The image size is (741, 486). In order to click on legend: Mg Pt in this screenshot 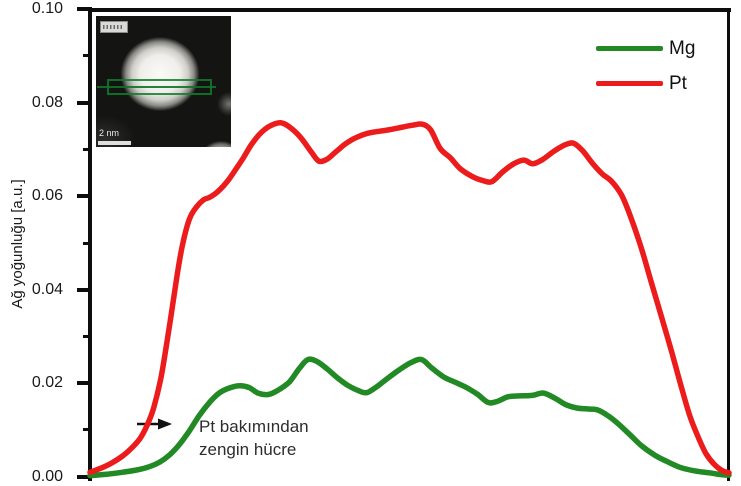, I will do `click(645, 66)`.